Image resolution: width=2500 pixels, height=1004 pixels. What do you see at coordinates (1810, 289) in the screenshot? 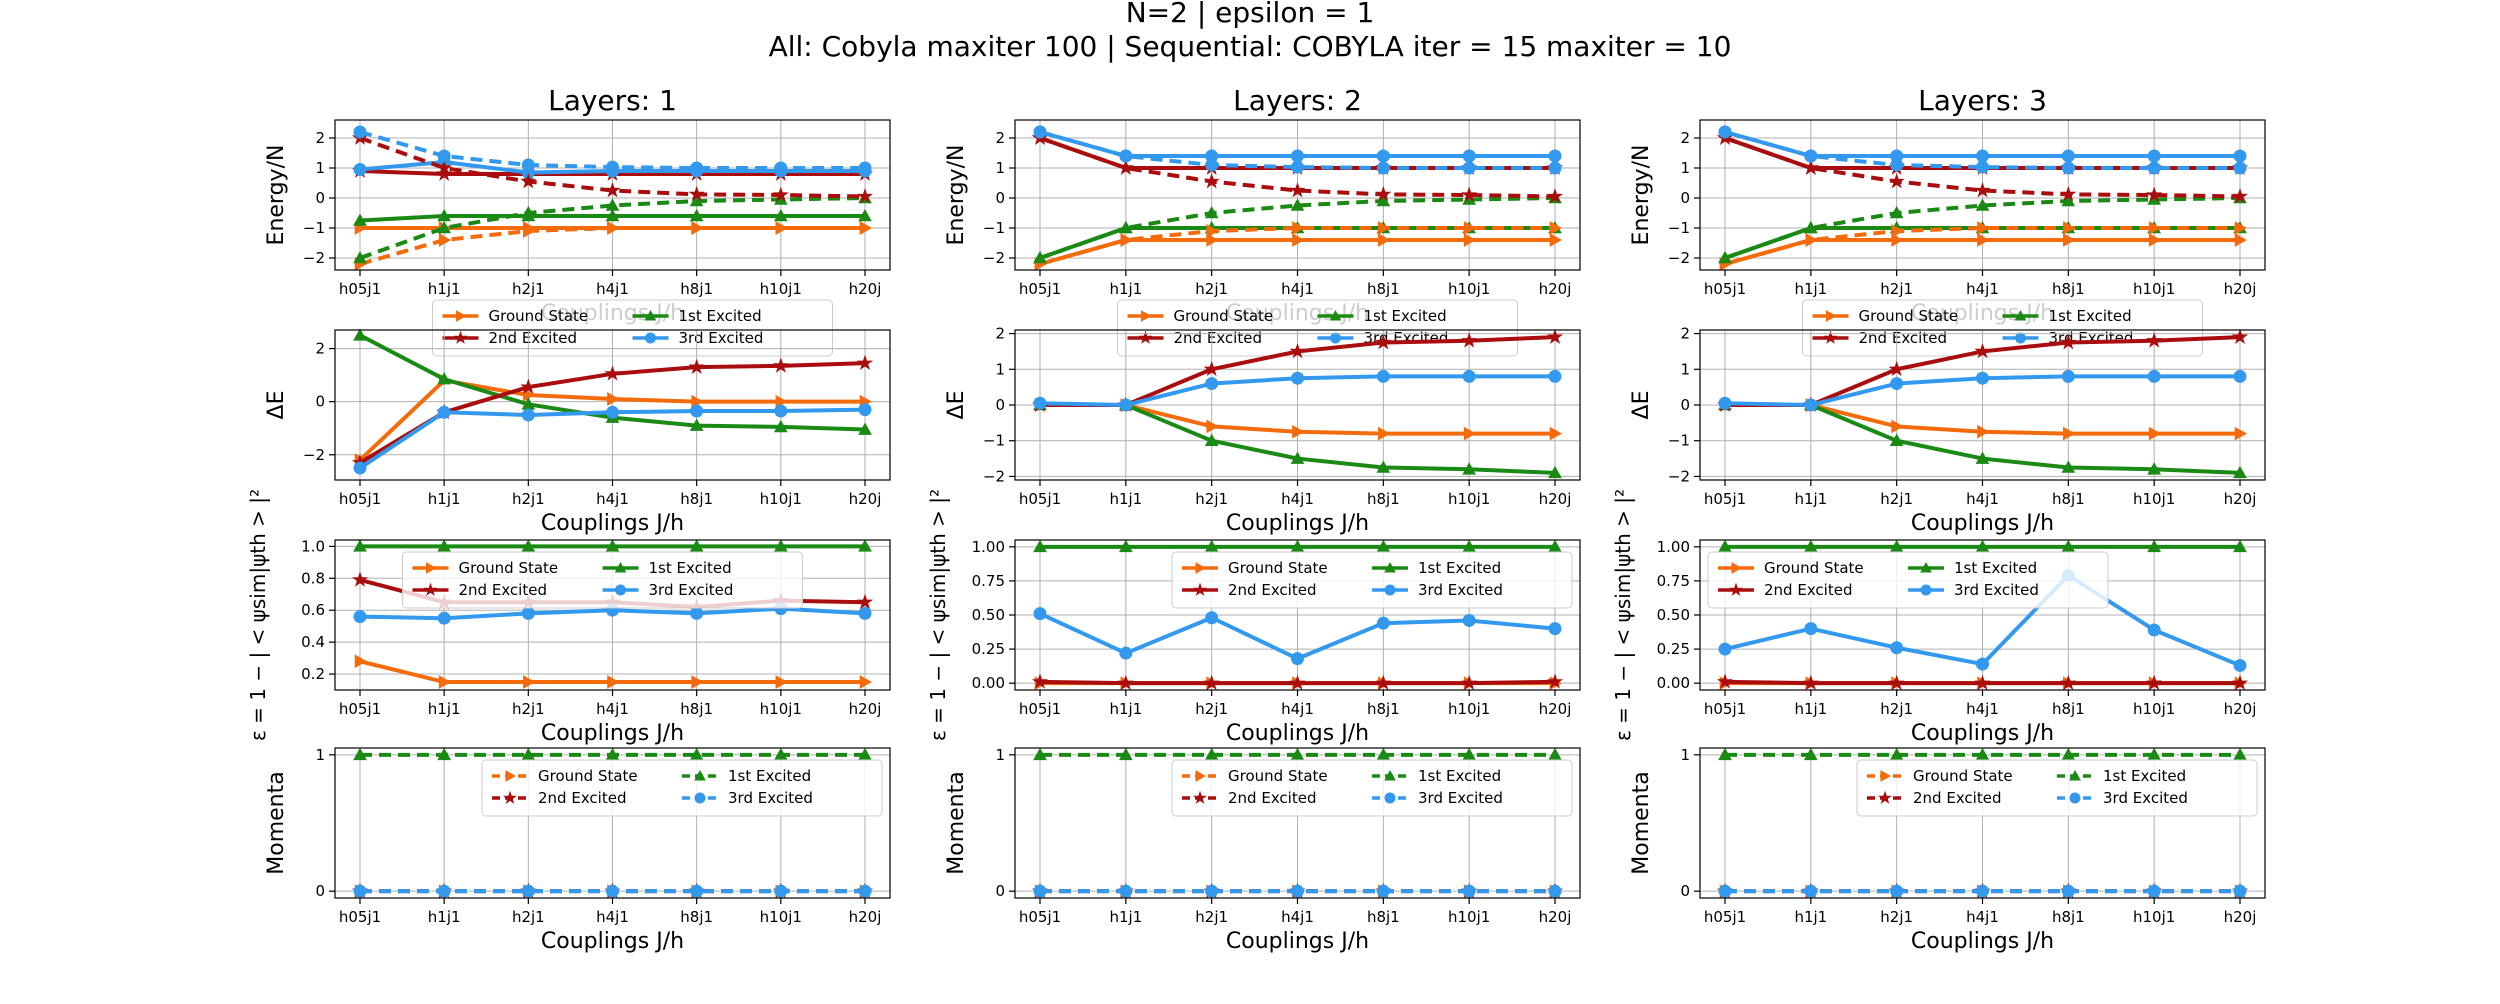
I see `panel-r0-c2-xtick-label: h1j1` at bounding box center [1810, 289].